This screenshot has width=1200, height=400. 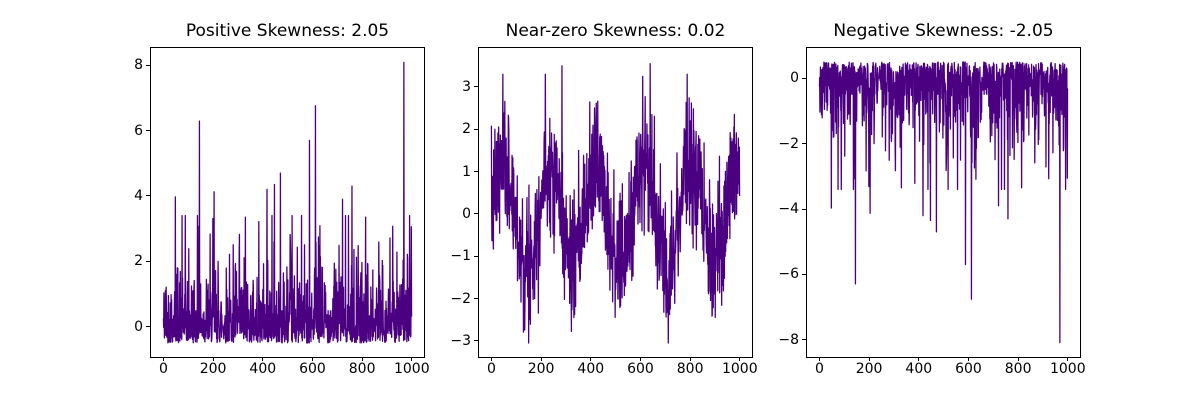 I want to click on y-tick-label: −3, so click(x=460, y=340).